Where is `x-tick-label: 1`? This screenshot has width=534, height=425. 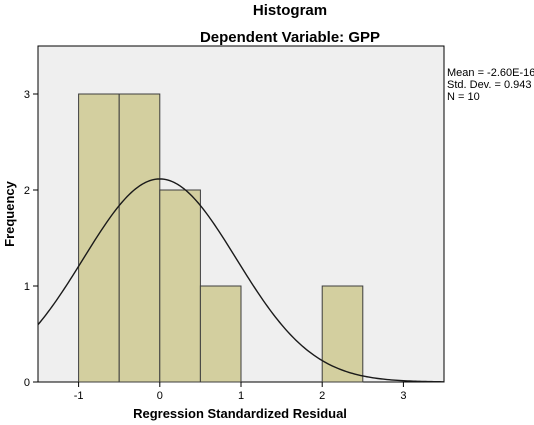
x-tick-label: 1 is located at coordinates (241, 396).